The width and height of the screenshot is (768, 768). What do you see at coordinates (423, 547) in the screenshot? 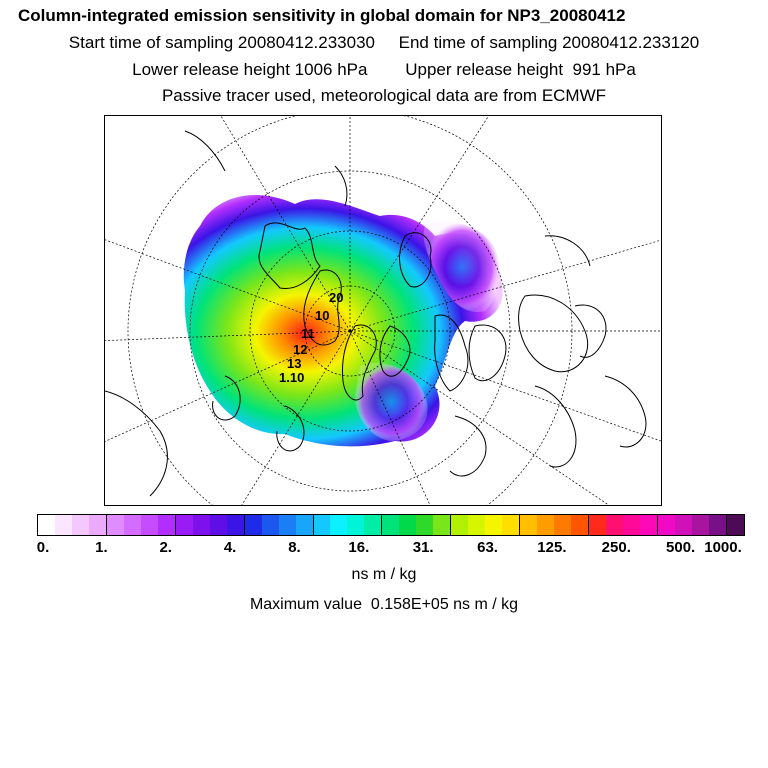
I see `colorbar-tick-label: 31.` at bounding box center [423, 547].